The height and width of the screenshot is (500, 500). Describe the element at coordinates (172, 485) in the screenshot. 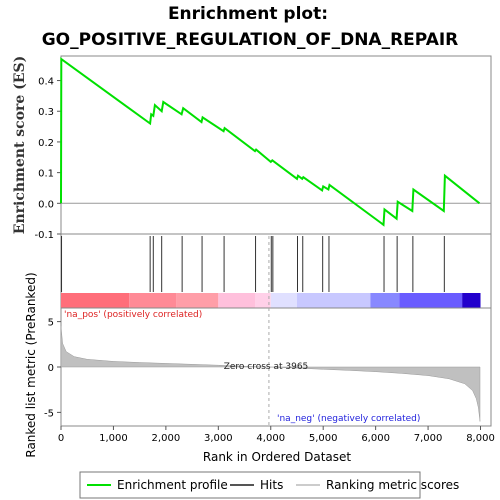

I see `legend-label-enrichment: Enrichment profile` at that location.